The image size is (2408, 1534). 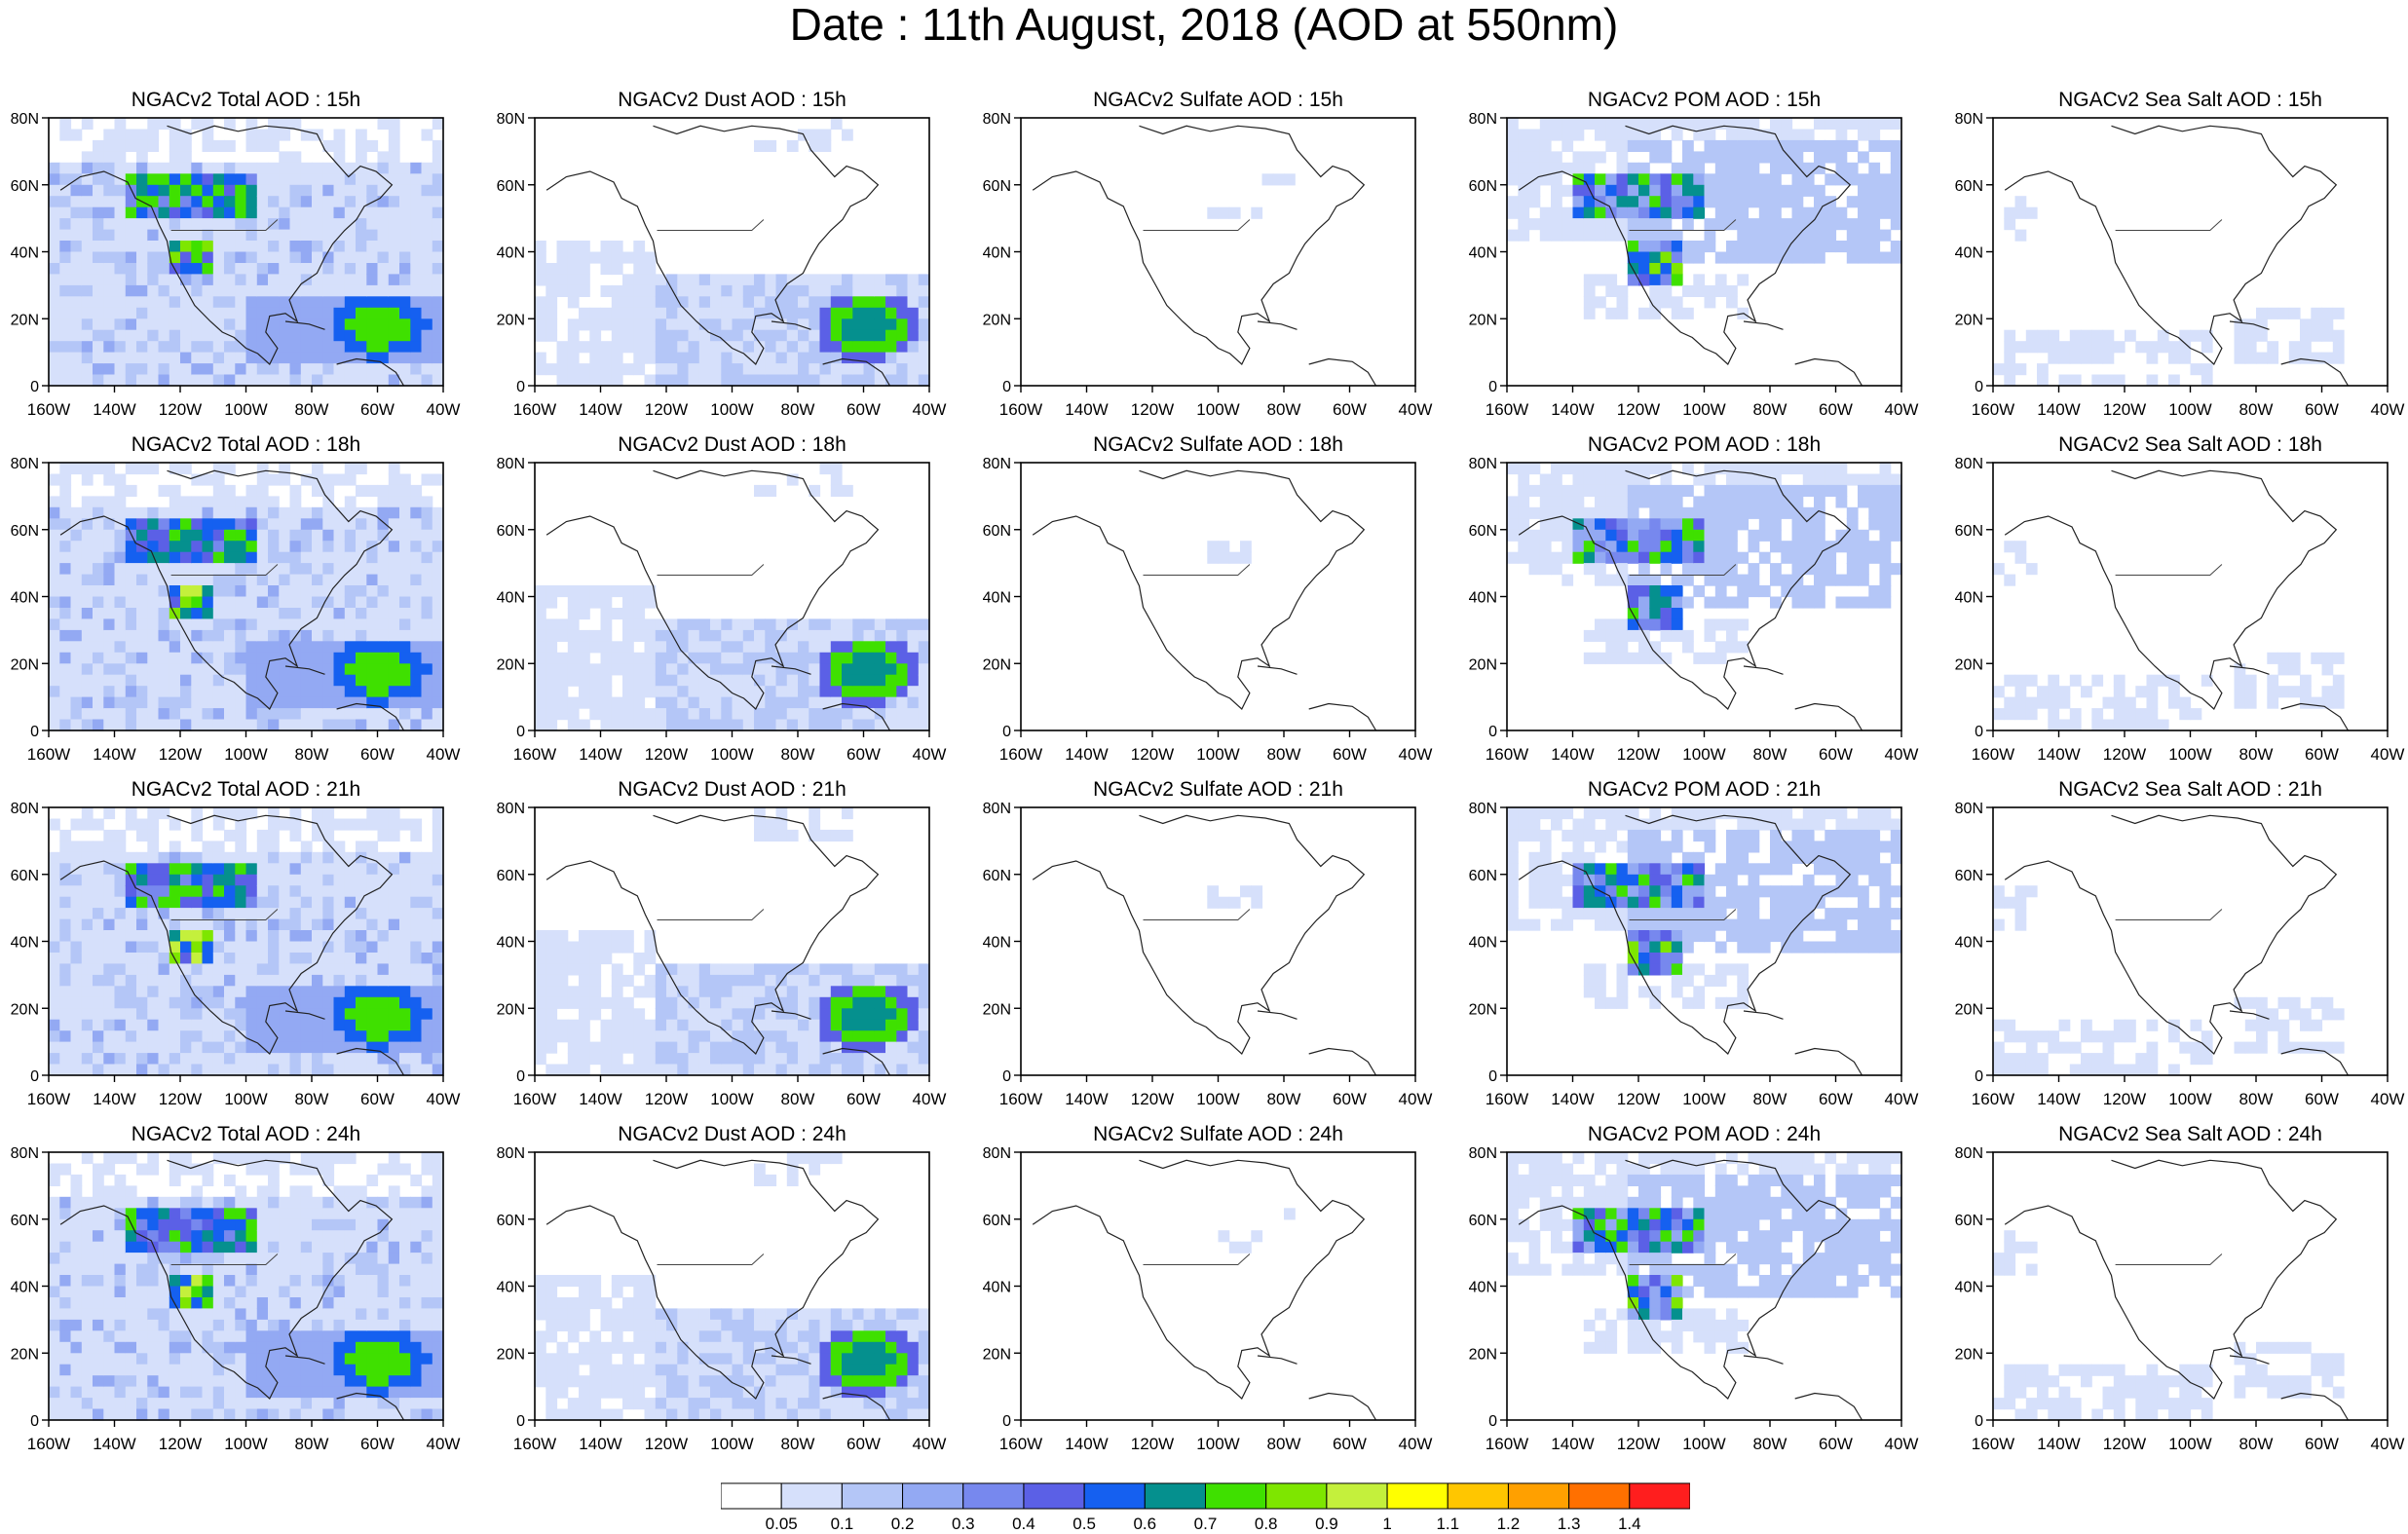 I want to click on x-tick-label: 120W, so click(x=180, y=754).